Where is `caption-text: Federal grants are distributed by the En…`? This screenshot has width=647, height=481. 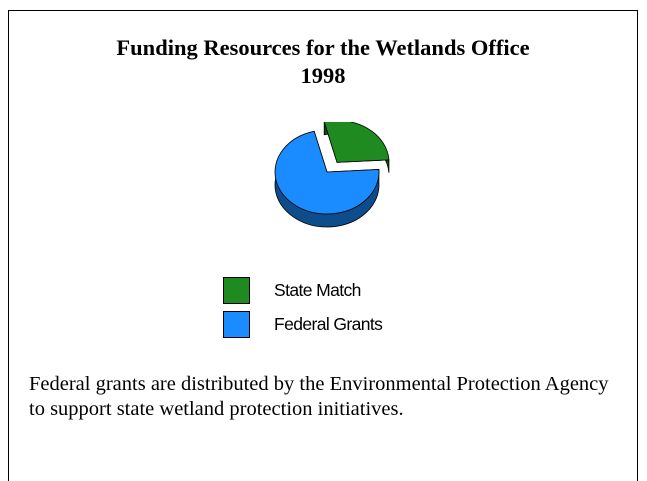 caption-text: Federal grants are distributed by the En… is located at coordinates (319, 396).